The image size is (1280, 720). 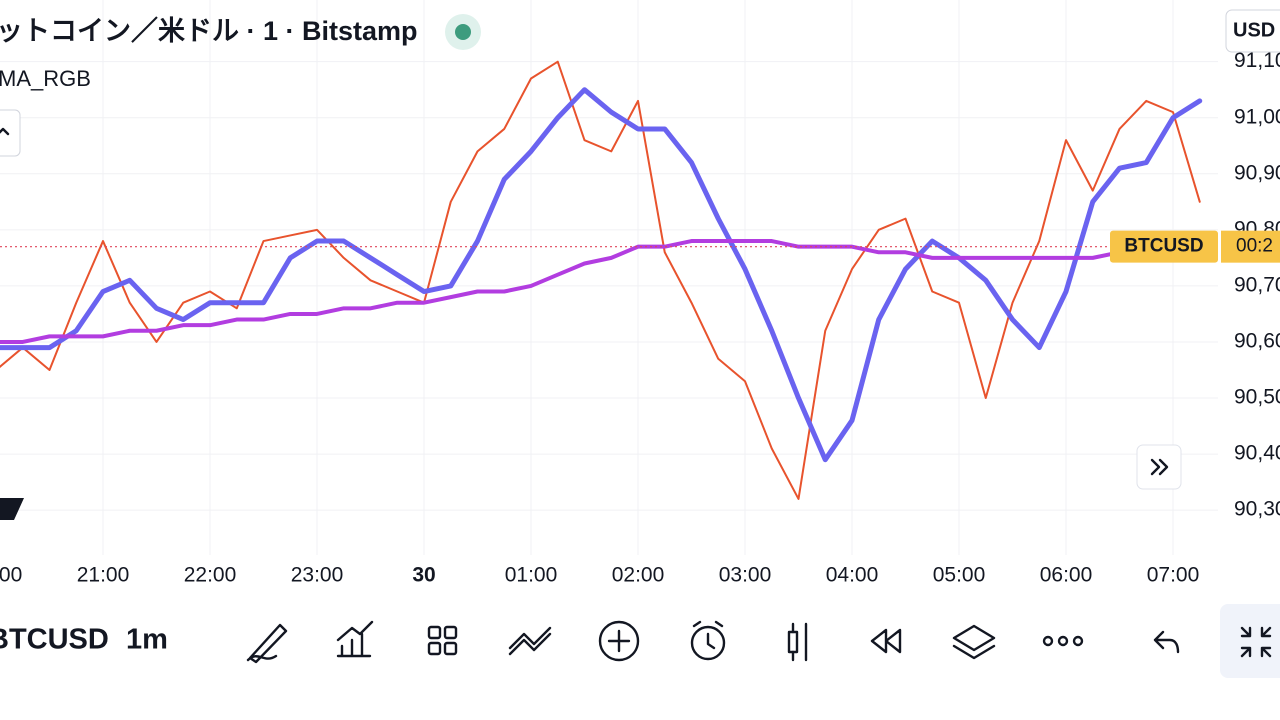 What do you see at coordinates (355, 639) in the screenshot?
I see `indicators-tool` at bounding box center [355, 639].